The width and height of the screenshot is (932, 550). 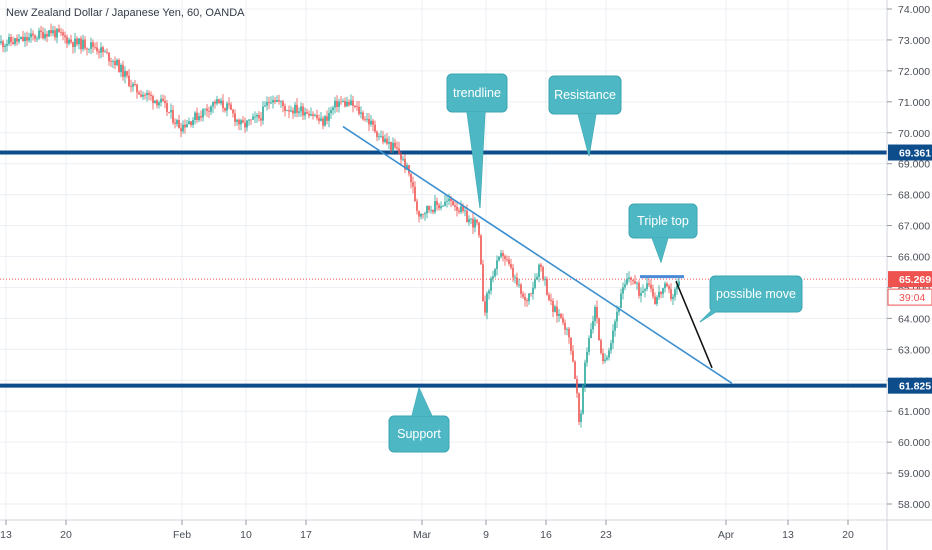 What do you see at coordinates (477, 141) in the screenshot?
I see `trendline-callout: trendline` at bounding box center [477, 141].